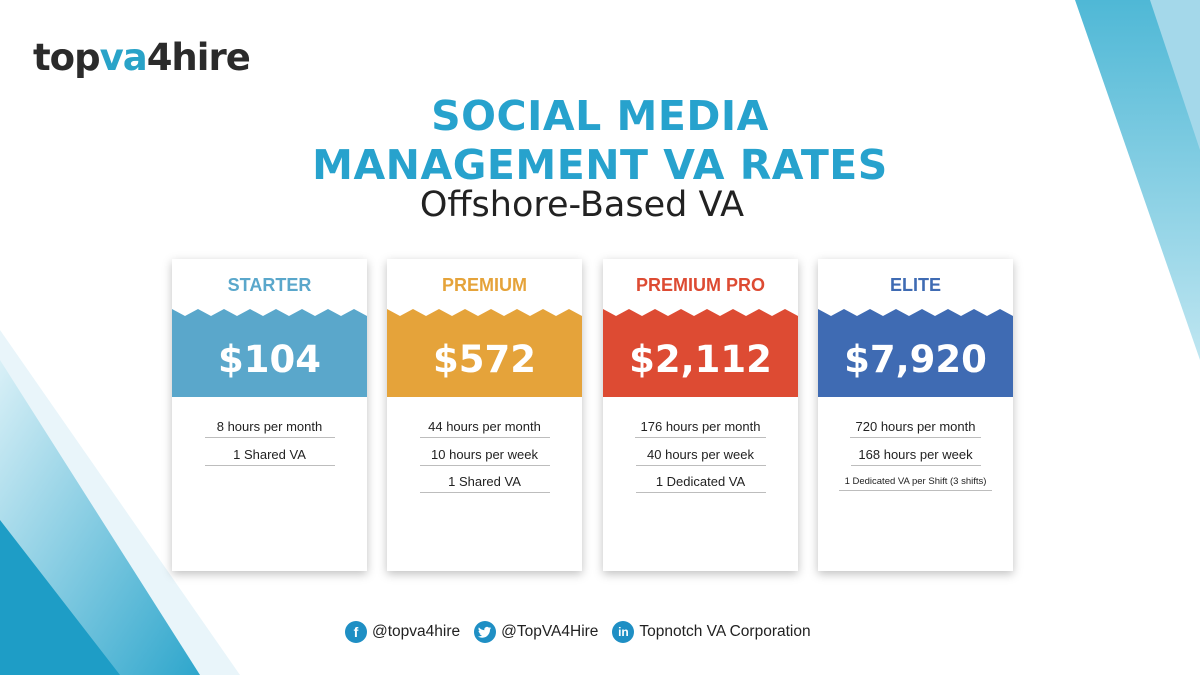  I want to click on plan-name: STARTER, so click(269, 285).